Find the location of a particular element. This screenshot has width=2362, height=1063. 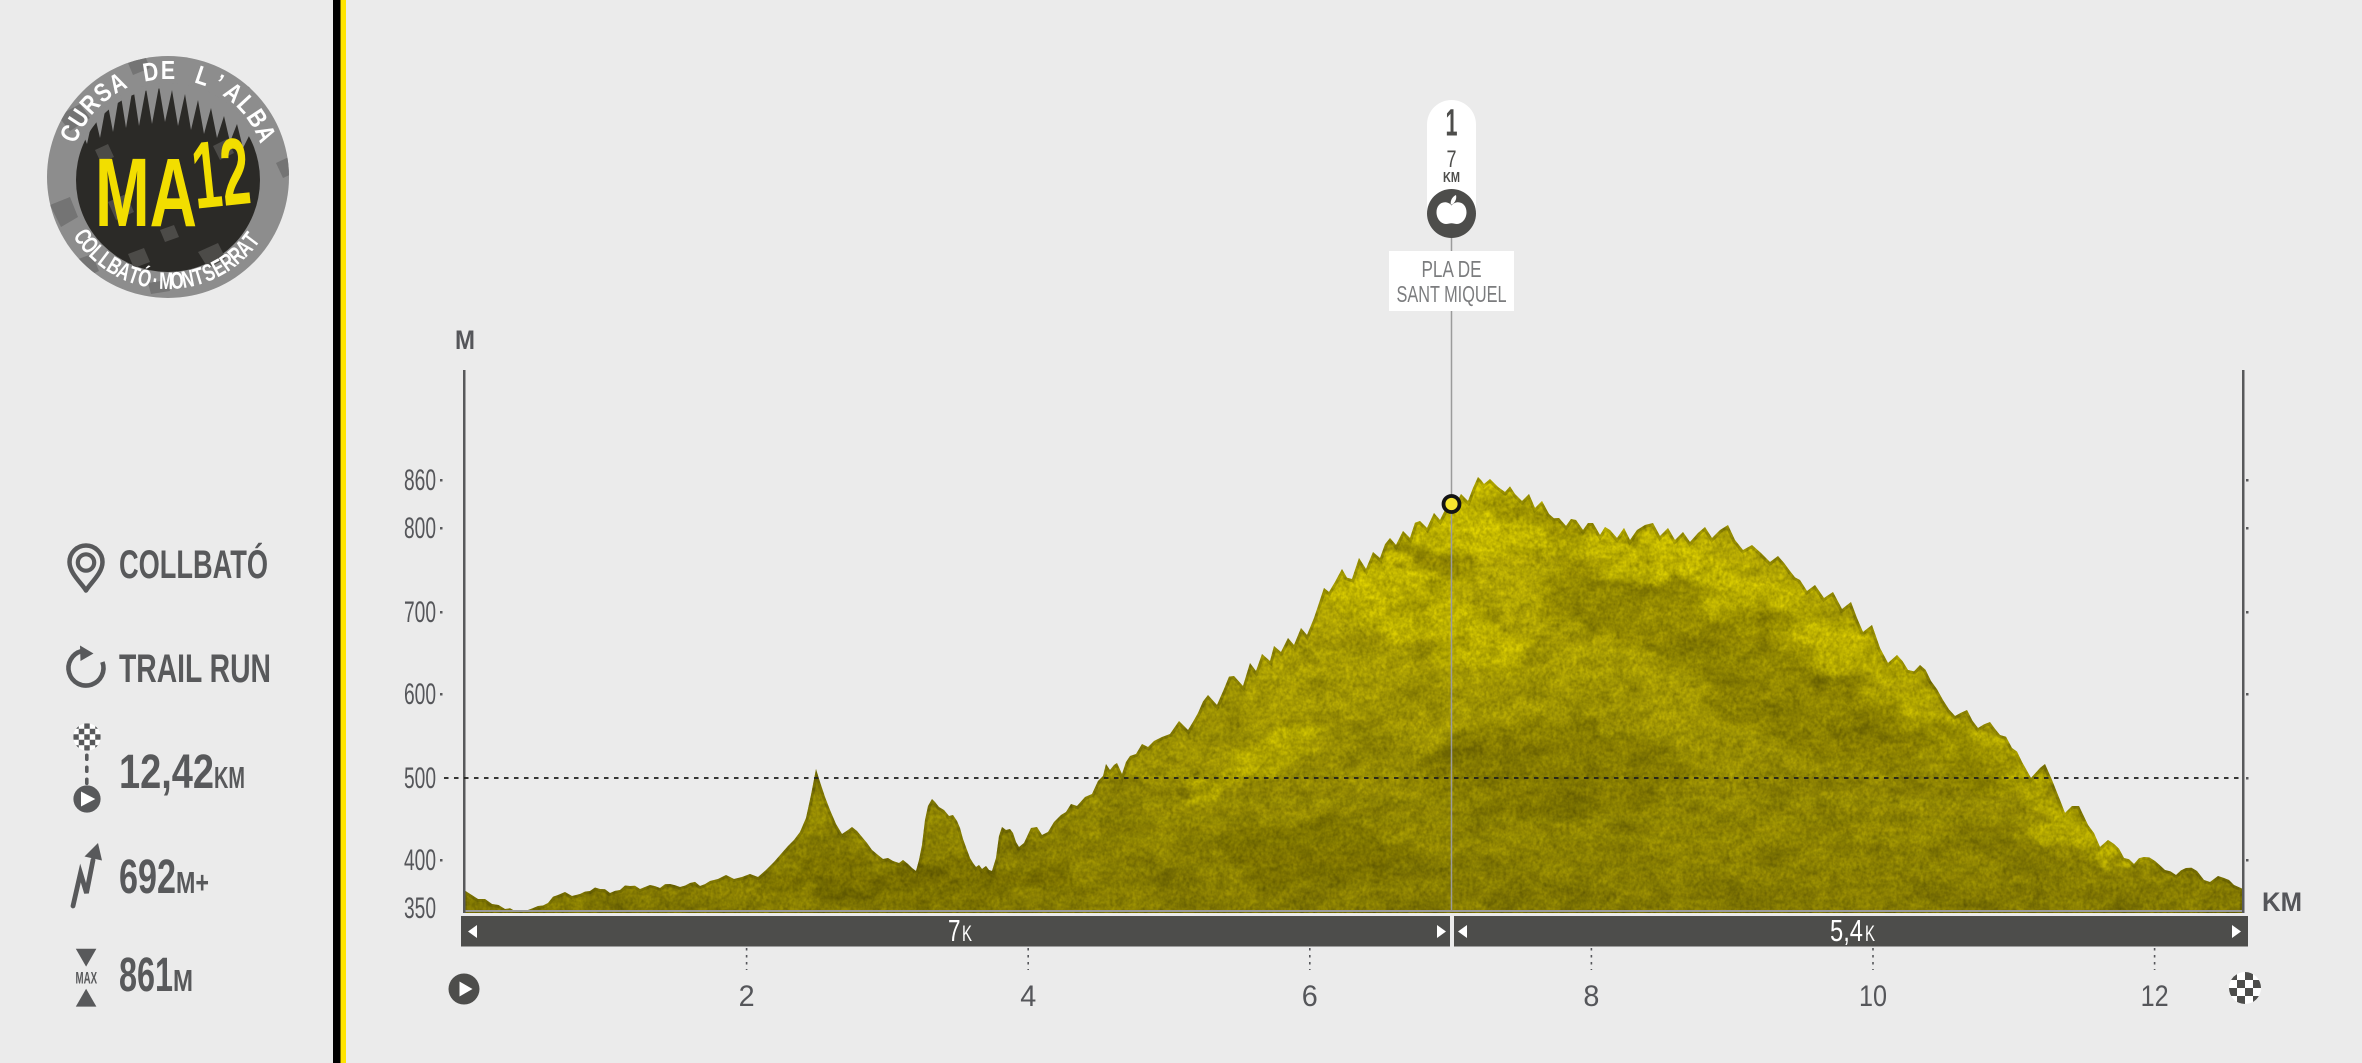

svg-text: 2 is located at coordinates (747, 996).